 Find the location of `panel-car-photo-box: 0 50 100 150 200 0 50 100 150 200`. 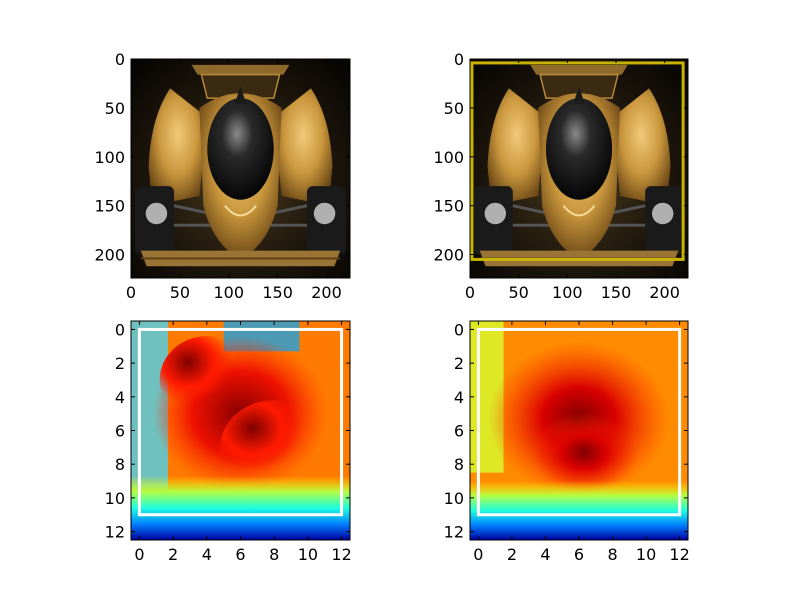

panel-car-photo-box: 0 50 100 150 200 0 50 100 150 200 is located at coordinates (561, 176).